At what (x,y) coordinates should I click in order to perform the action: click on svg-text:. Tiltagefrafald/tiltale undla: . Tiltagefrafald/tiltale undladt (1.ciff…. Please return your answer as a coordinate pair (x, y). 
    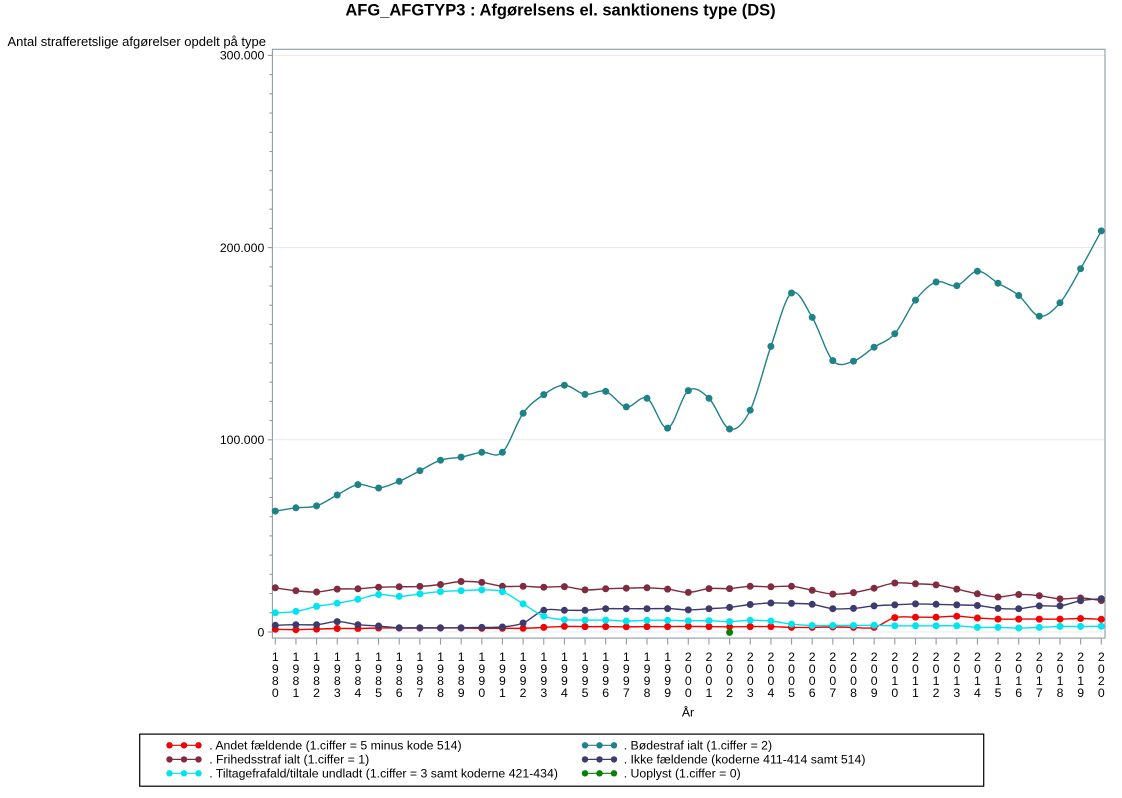
    Looking at the image, I should click on (383, 774).